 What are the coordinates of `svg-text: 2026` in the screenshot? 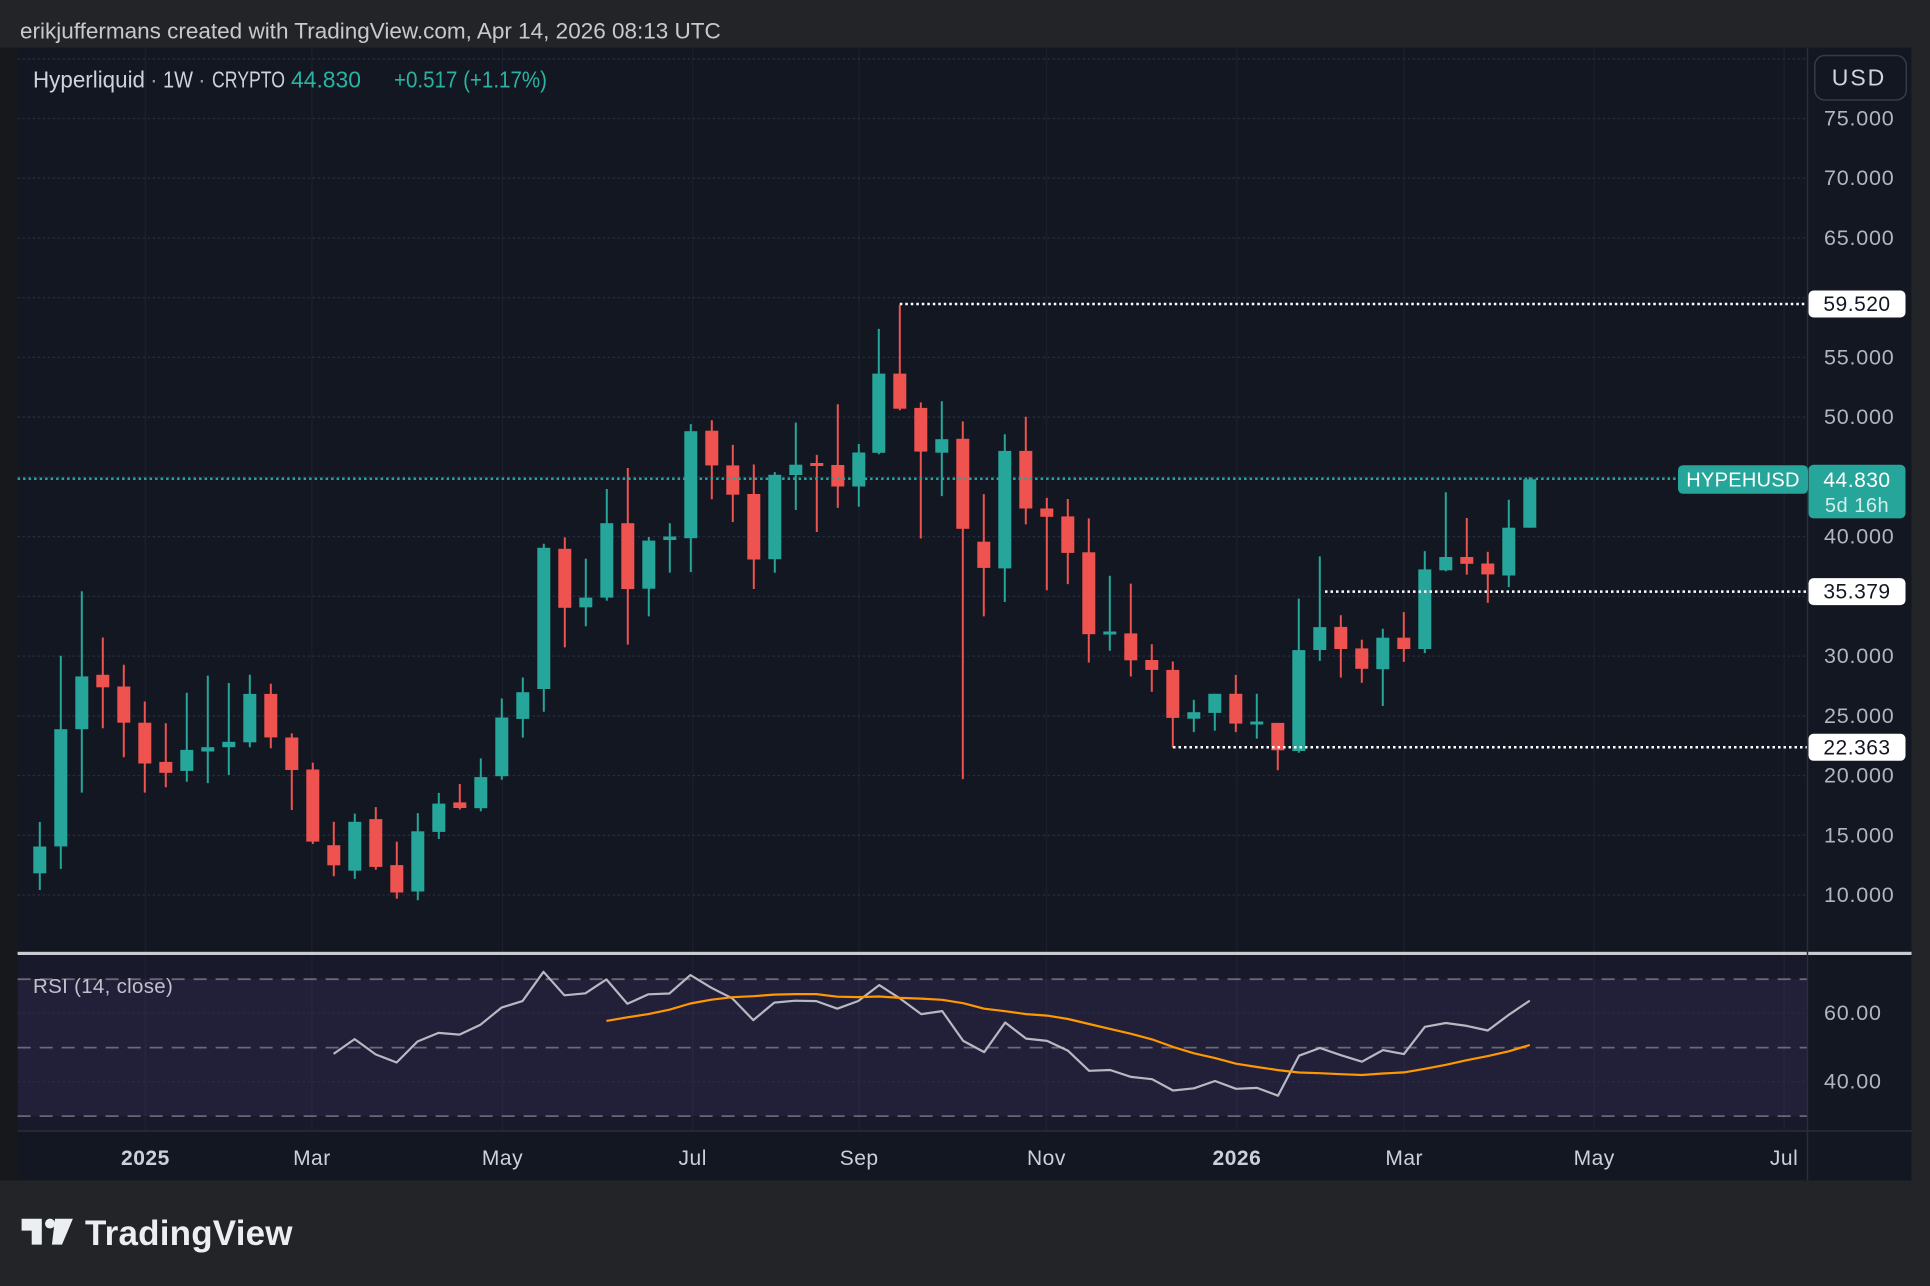 It's located at (1237, 1158).